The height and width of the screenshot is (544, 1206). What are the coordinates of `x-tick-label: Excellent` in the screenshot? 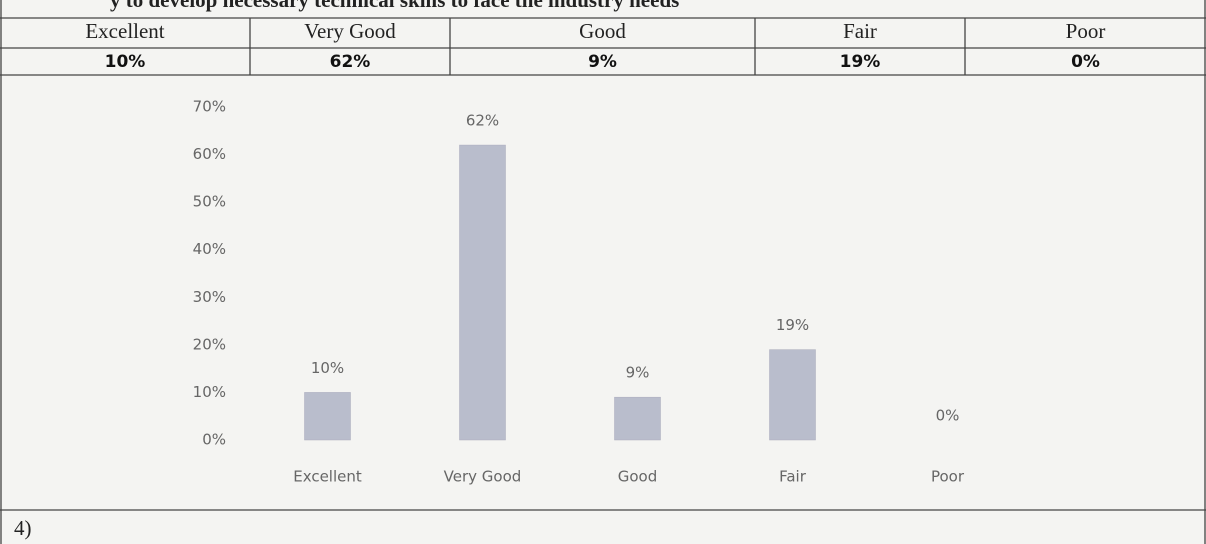 It's located at (327, 477).